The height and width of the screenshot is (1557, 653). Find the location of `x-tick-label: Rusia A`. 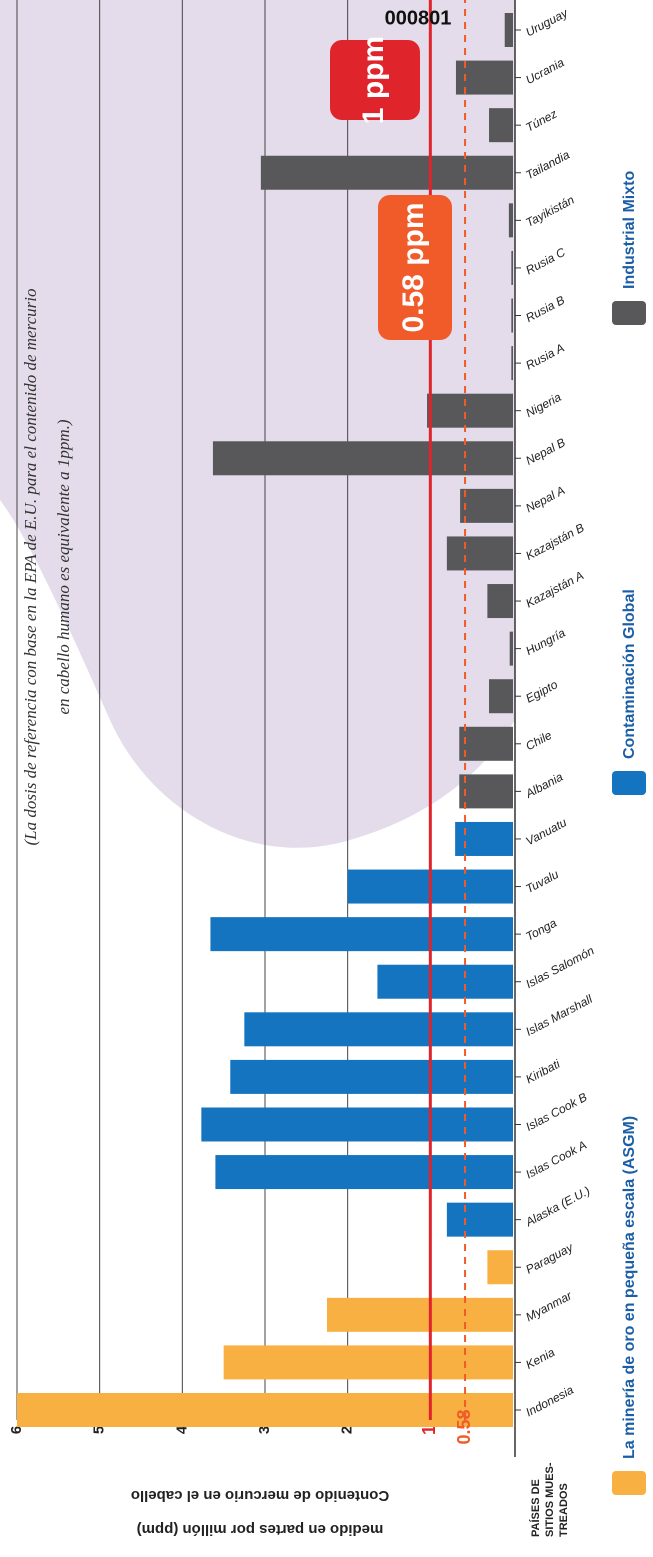

x-tick-label: Rusia A is located at coordinates (544, 357).